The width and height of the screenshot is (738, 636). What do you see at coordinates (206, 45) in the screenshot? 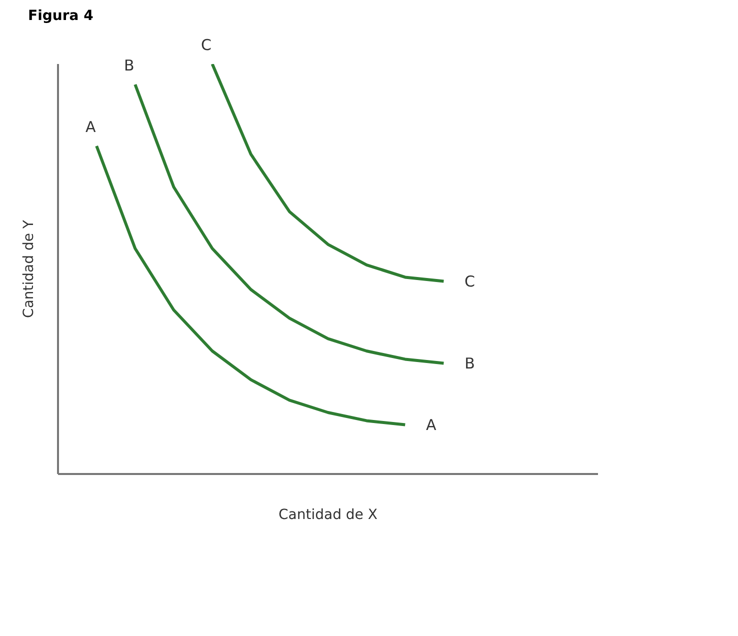
I see `series-label: C` at bounding box center [206, 45].